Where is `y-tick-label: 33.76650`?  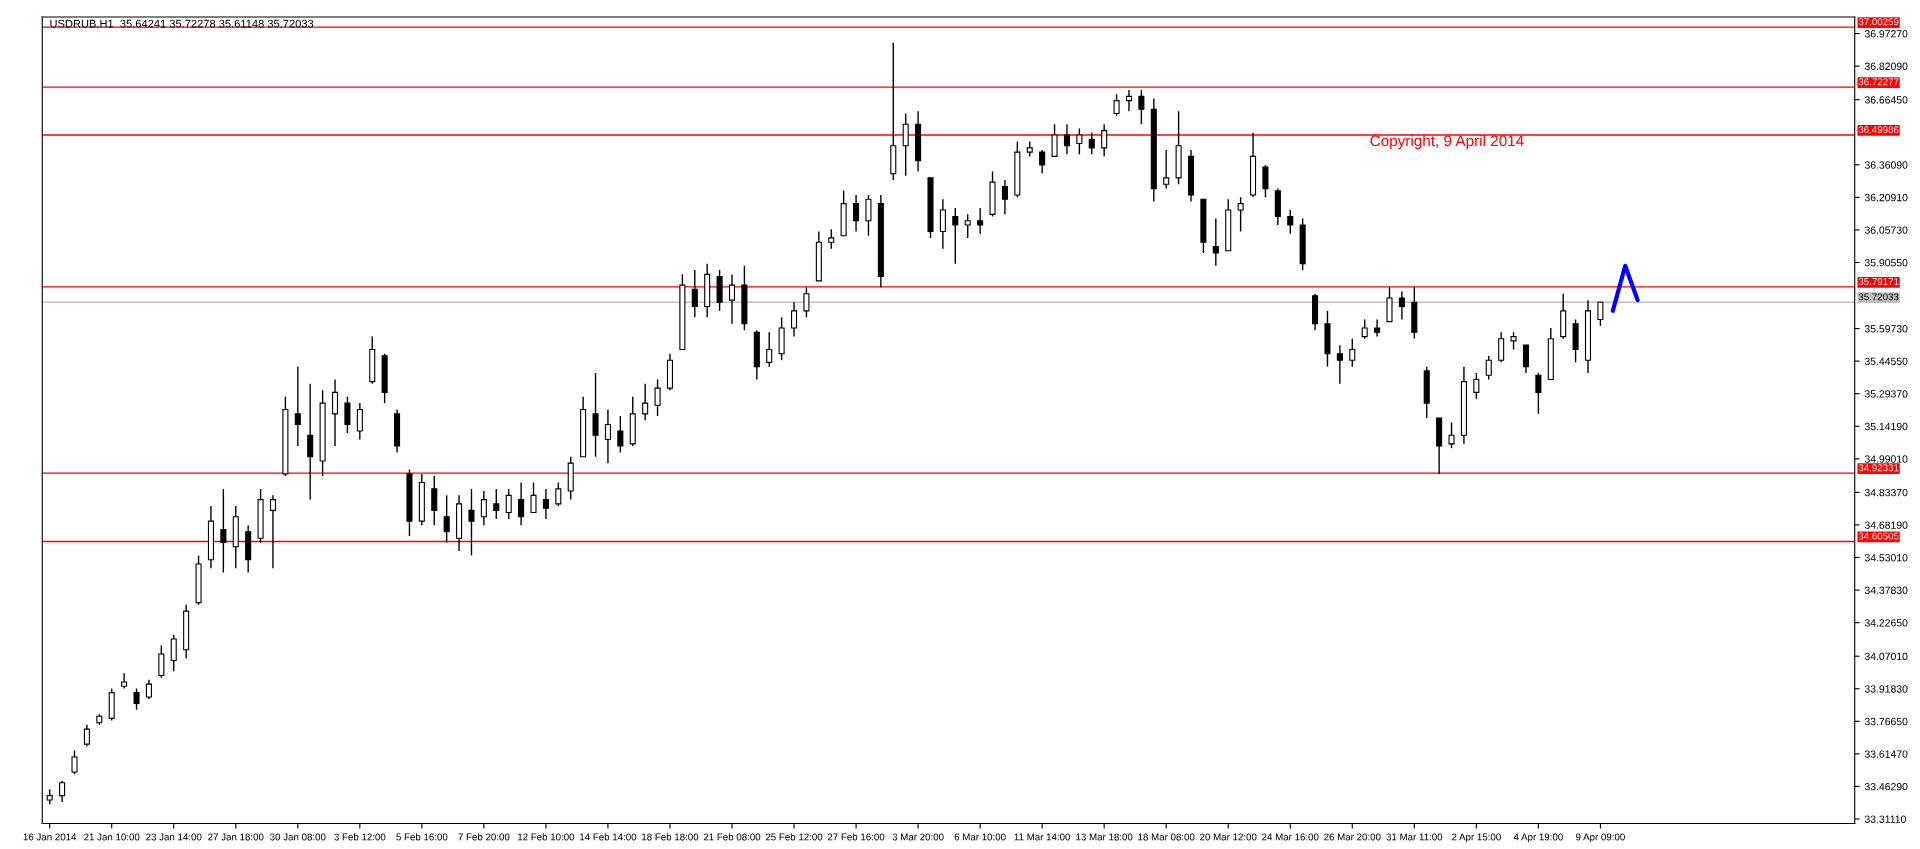 y-tick-label: 33.76650 is located at coordinates (1886, 721).